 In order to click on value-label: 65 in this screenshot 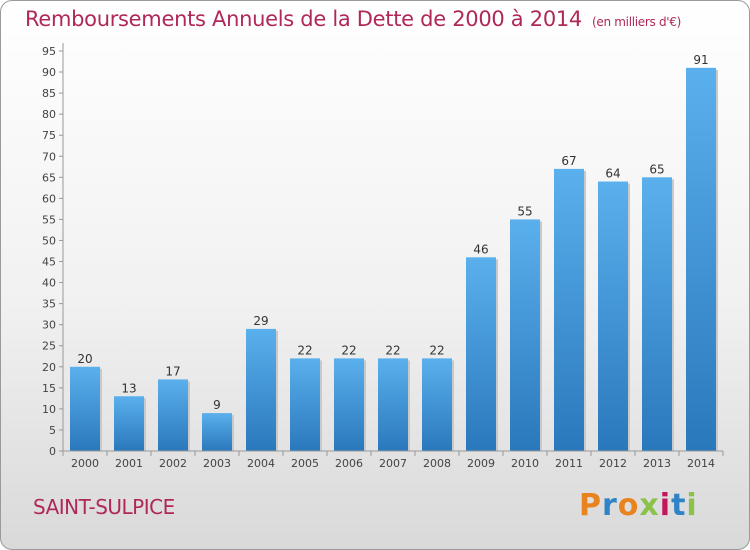, I will do `click(656, 169)`.